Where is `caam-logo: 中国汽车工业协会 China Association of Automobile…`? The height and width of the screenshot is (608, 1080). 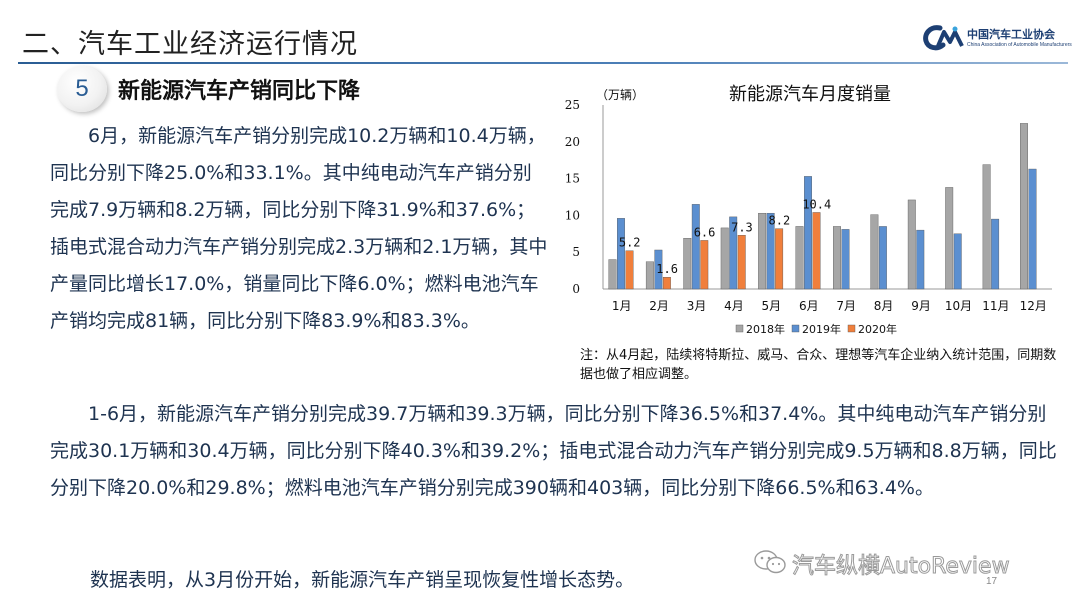
caam-logo: 中国汽车工业协会 China Association of Automobile… is located at coordinates (997, 39).